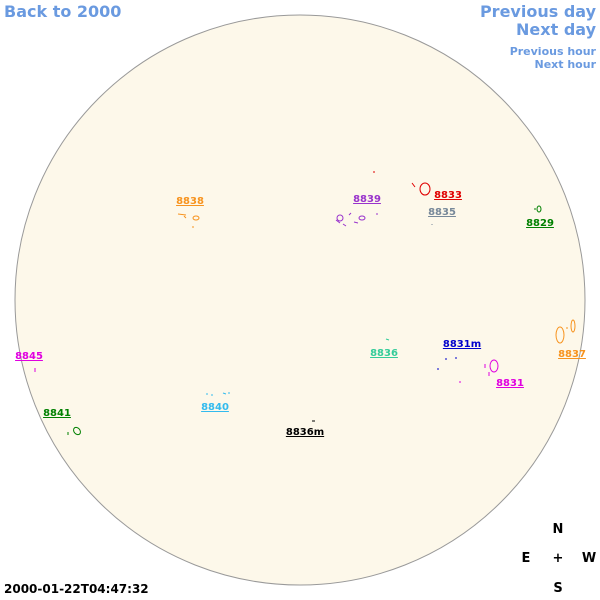 The height and width of the screenshot is (600, 600). I want to click on timestamp: 2000-01-22T04:47:32, so click(76, 589).